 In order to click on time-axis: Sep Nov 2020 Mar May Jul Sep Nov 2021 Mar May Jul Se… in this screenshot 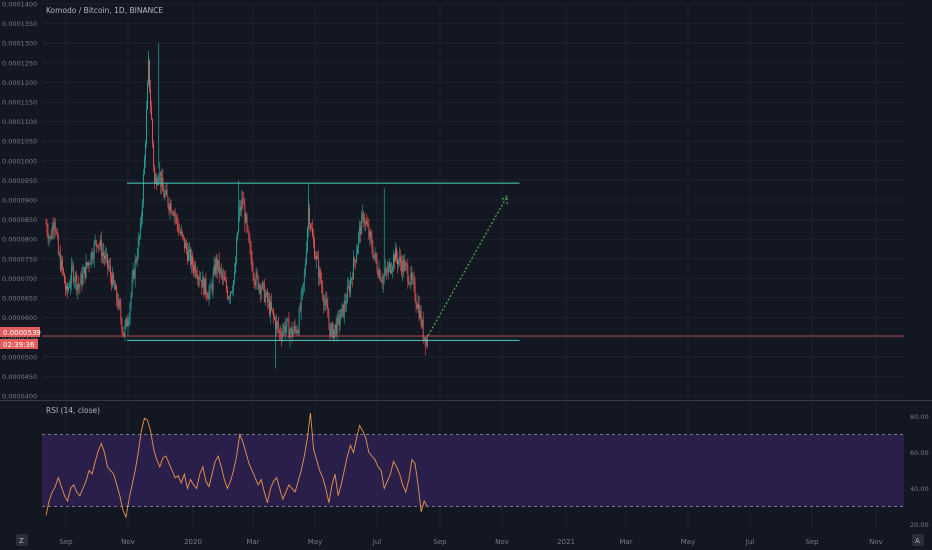, I will do `click(470, 542)`.